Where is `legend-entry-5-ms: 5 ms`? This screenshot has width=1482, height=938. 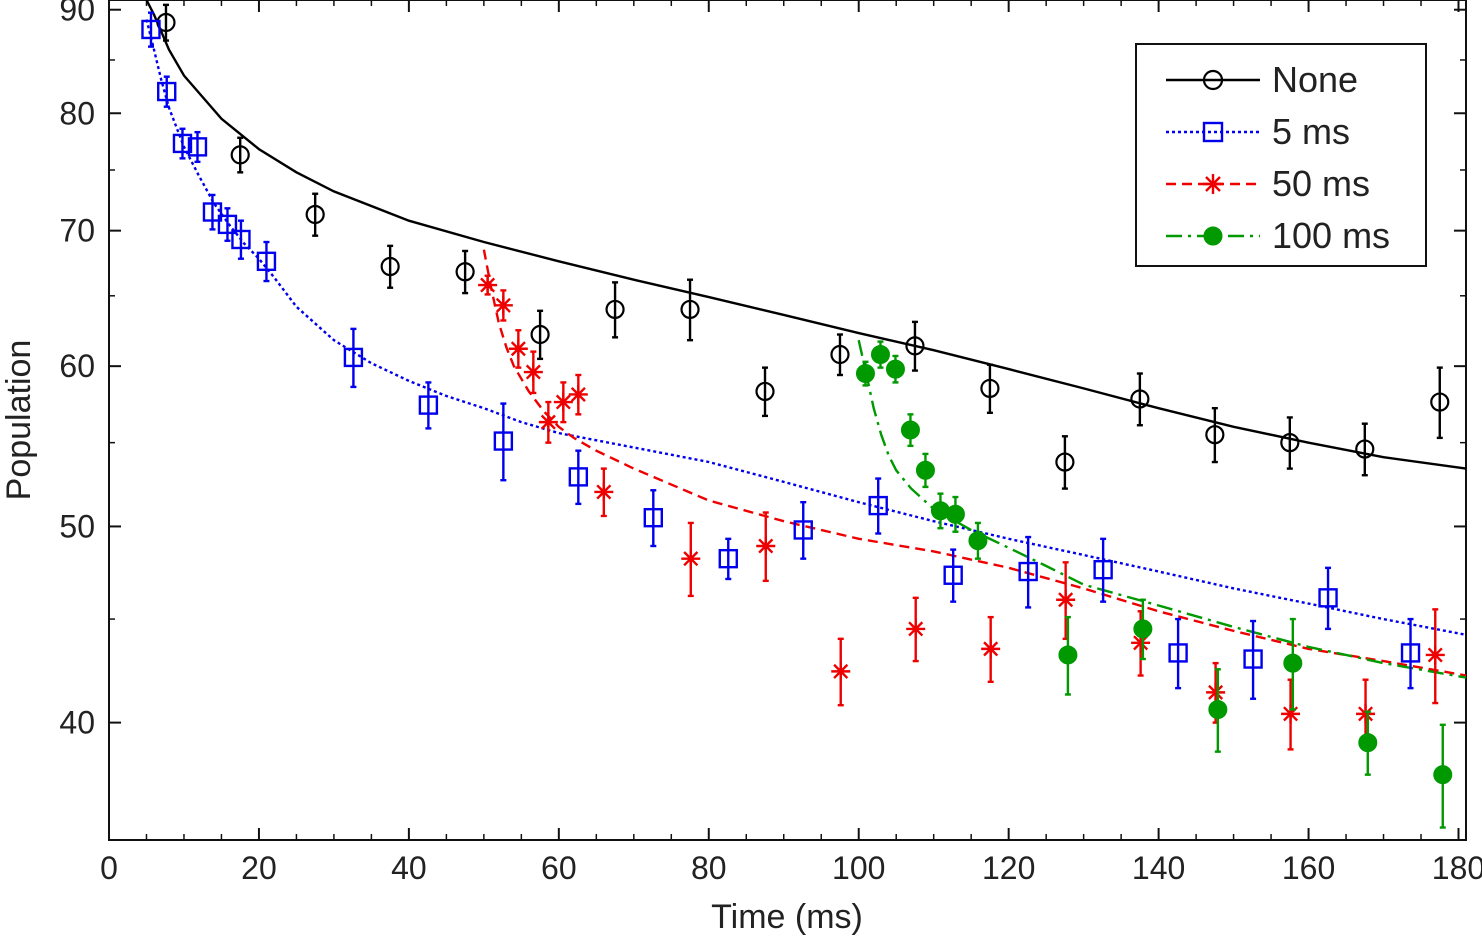 legend-entry-5-ms: 5 ms is located at coordinates (1258, 131).